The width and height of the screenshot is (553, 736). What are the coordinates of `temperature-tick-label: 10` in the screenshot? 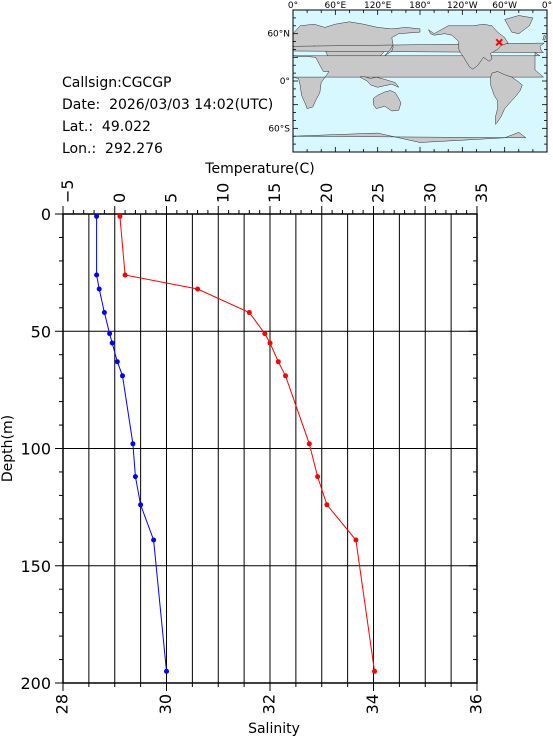 It's located at (222, 193).